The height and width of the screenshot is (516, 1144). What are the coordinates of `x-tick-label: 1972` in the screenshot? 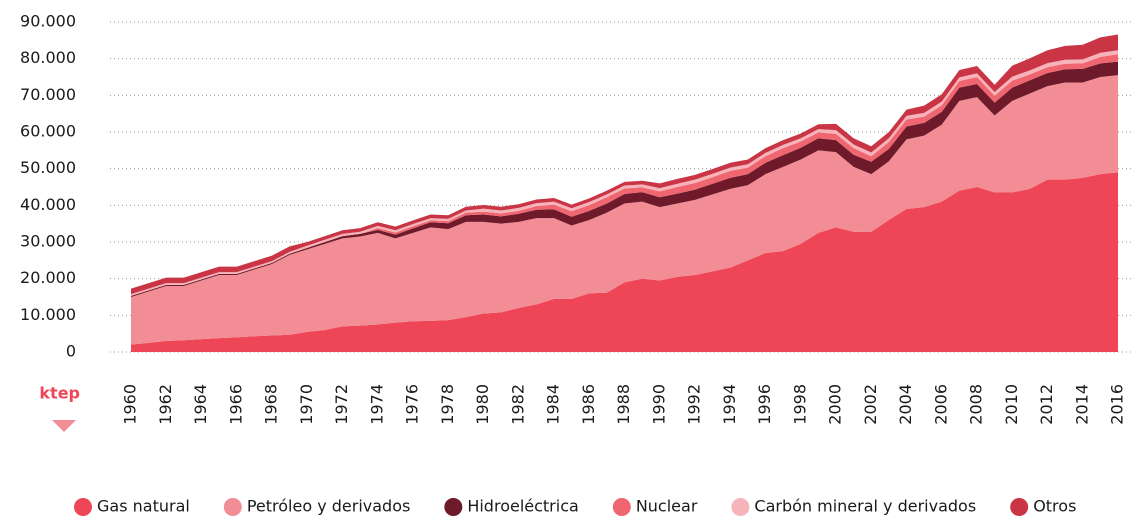 It's located at (341, 404).